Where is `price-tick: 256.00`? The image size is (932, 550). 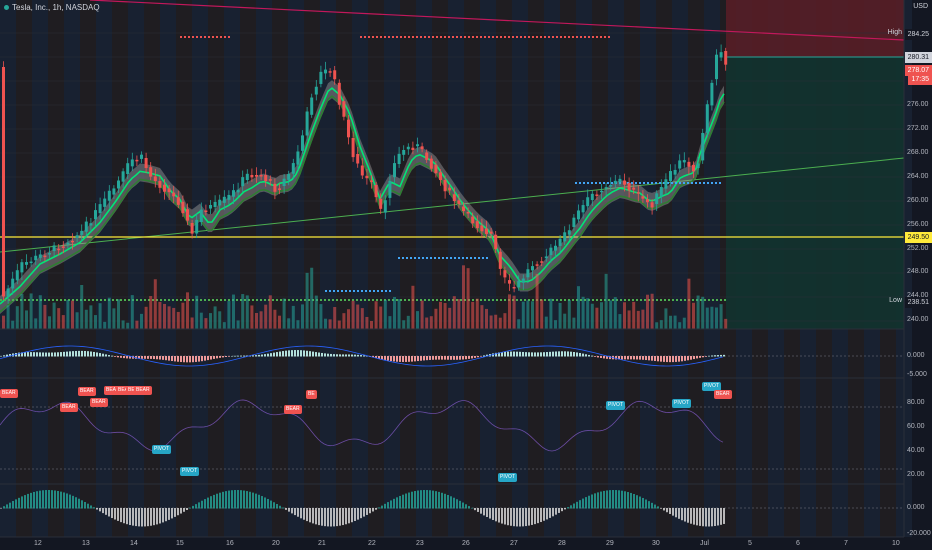 price-tick: 256.00 is located at coordinates (918, 224).